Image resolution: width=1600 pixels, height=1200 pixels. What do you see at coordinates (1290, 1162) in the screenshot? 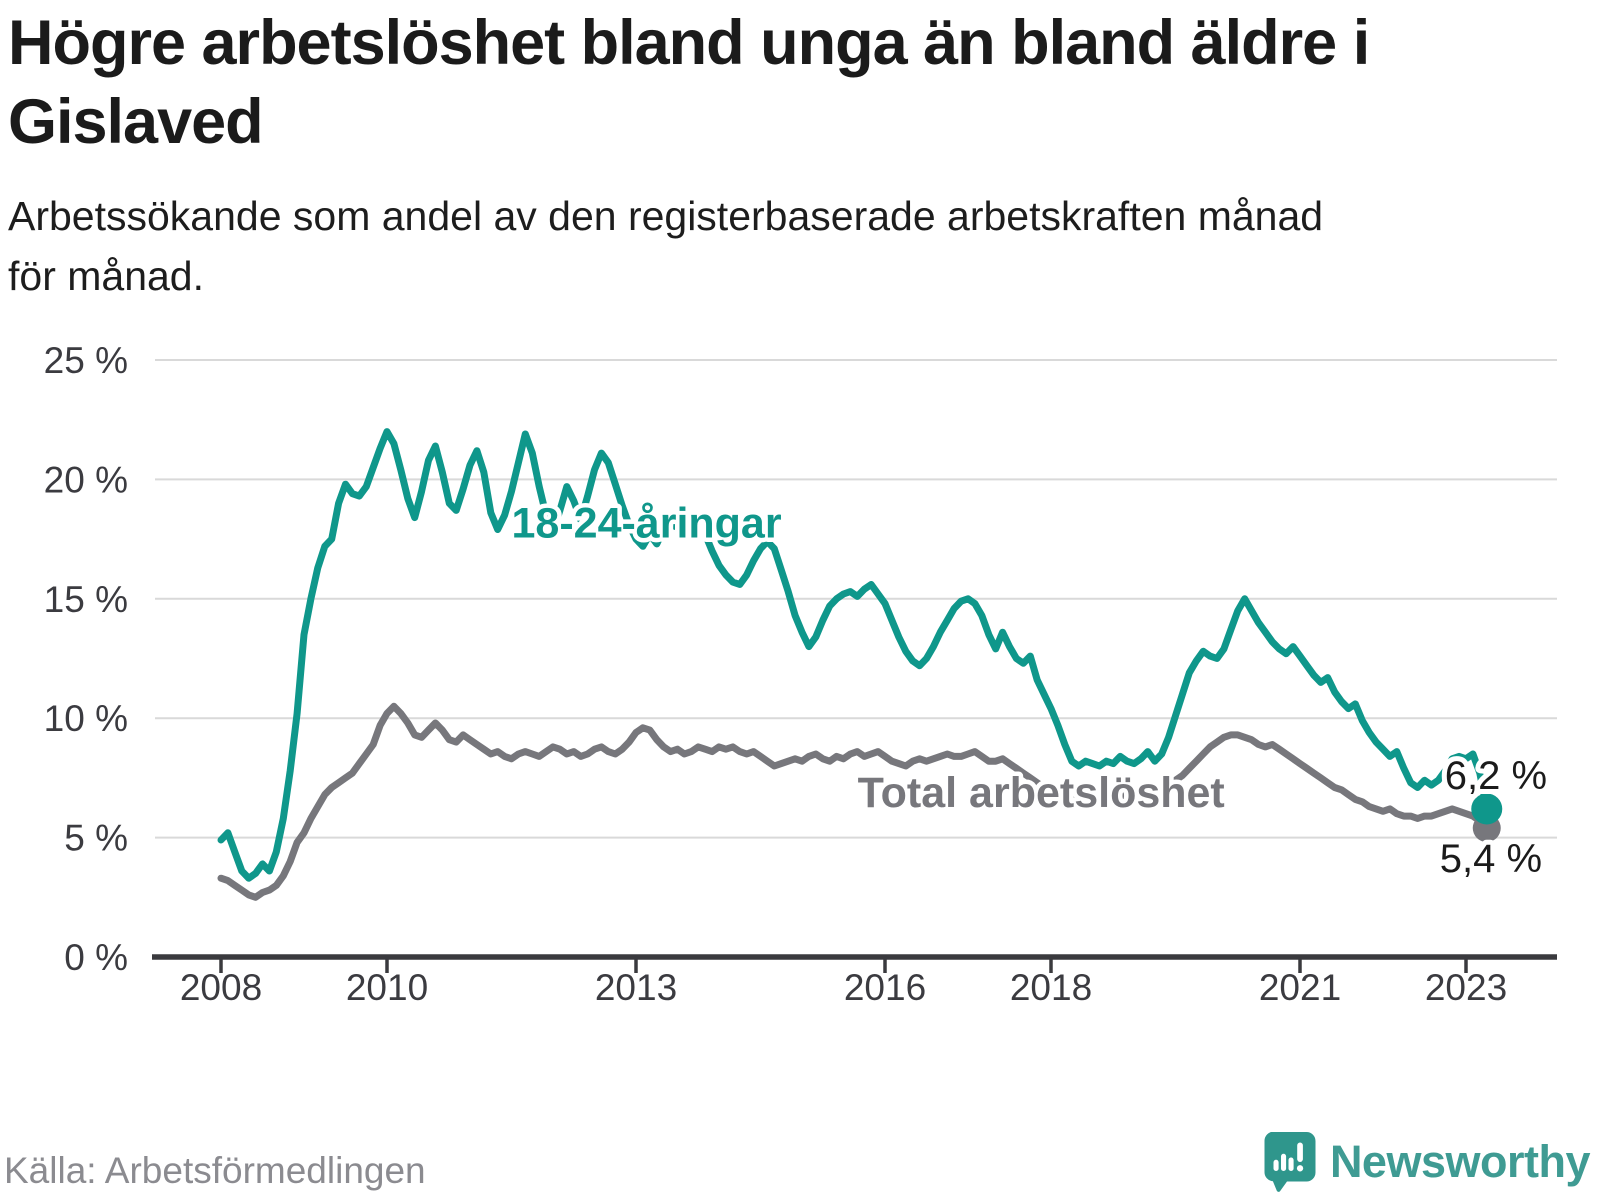
I see `newsworthy-speech-bubble-bar-chart-icon` at bounding box center [1290, 1162].